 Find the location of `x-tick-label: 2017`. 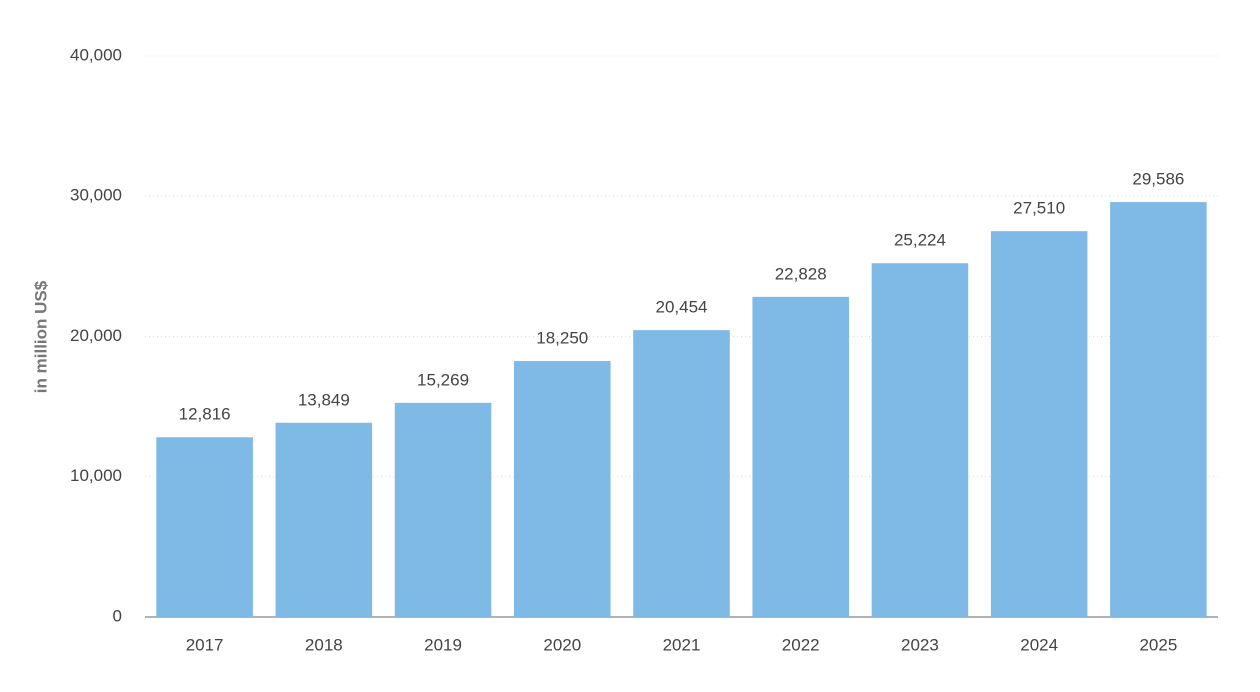

x-tick-label: 2017 is located at coordinates (205, 644).